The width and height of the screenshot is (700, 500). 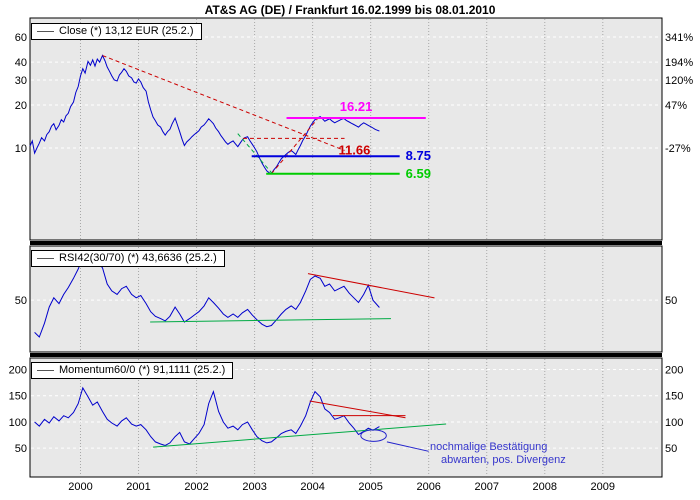 What do you see at coordinates (407, 446) in the screenshot?
I see `note-pointer-line` at bounding box center [407, 446].